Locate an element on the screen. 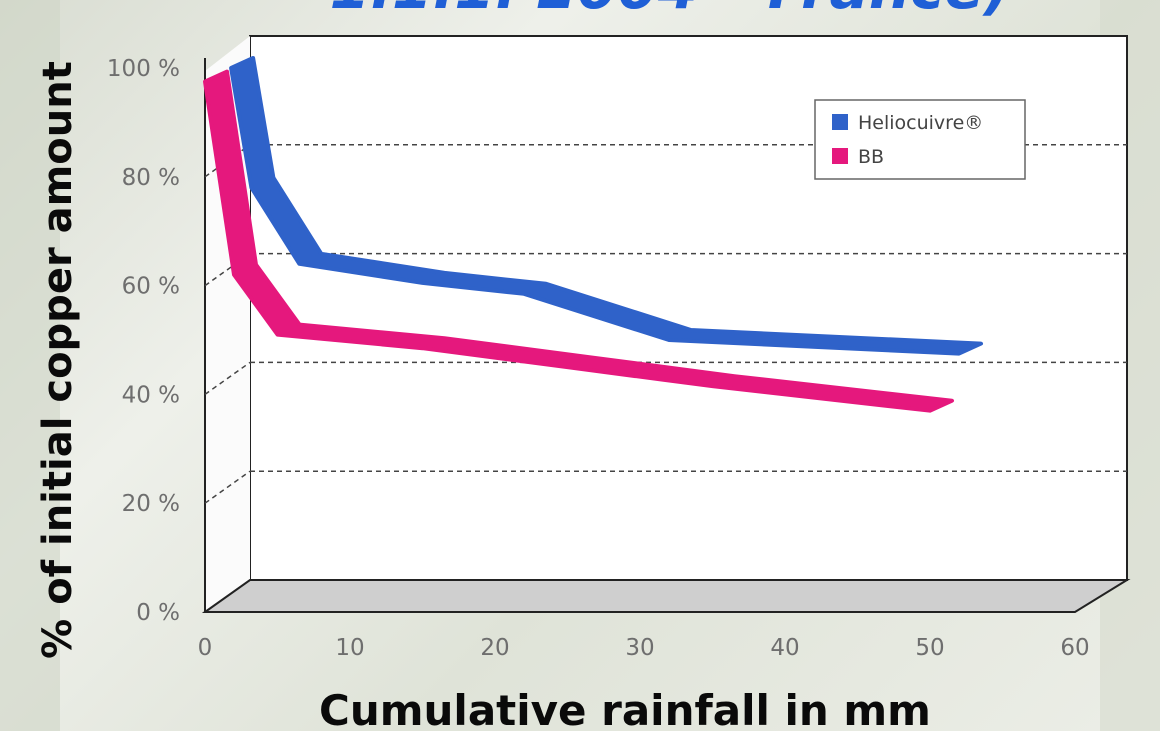  y-tick-label: 60 % is located at coordinates (151, 287).